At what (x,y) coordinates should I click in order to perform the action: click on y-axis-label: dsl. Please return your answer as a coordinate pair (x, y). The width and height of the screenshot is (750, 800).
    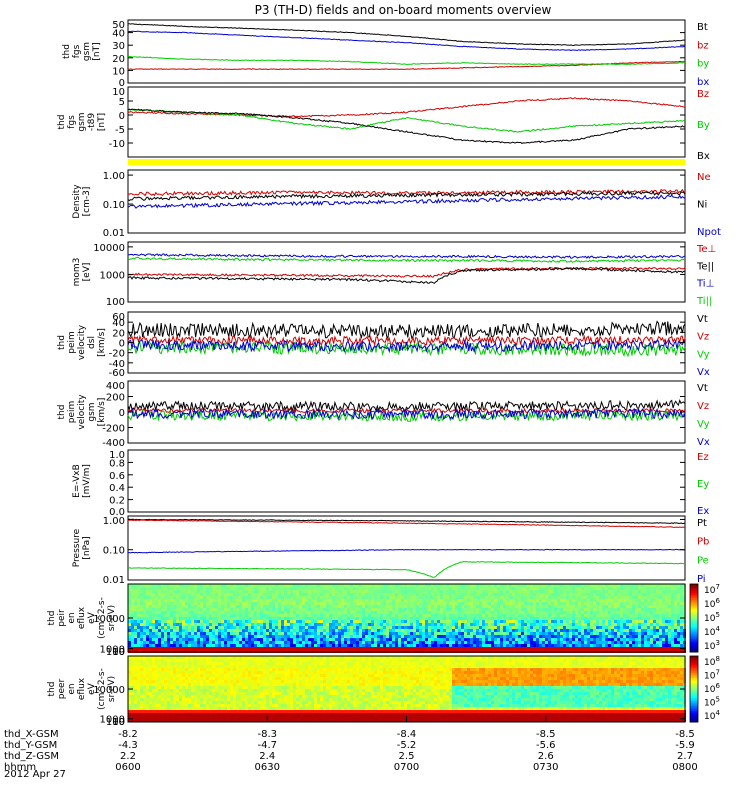
    Looking at the image, I should click on (92, 342).